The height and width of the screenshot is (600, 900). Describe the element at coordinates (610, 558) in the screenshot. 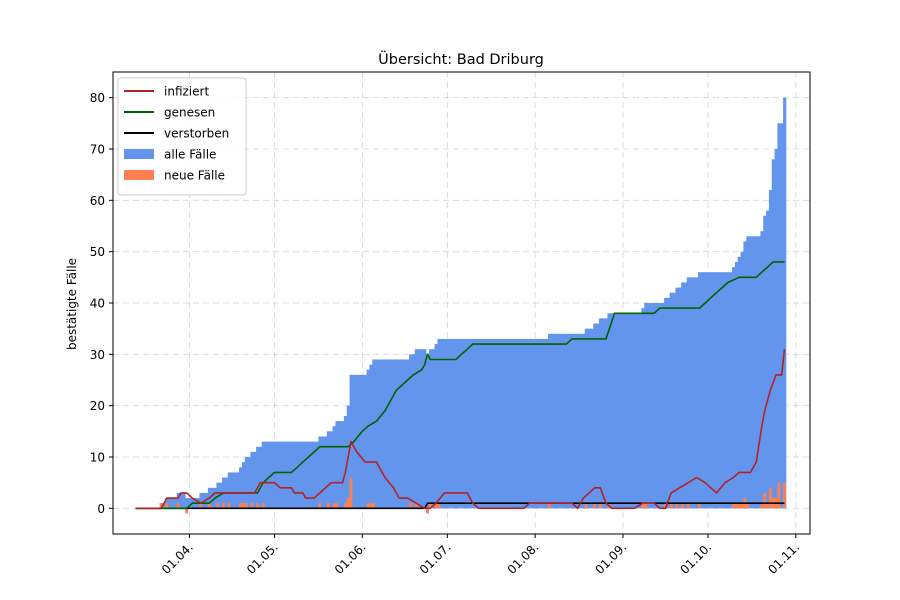

I see `x-tick-label: 01.09.` at that location.